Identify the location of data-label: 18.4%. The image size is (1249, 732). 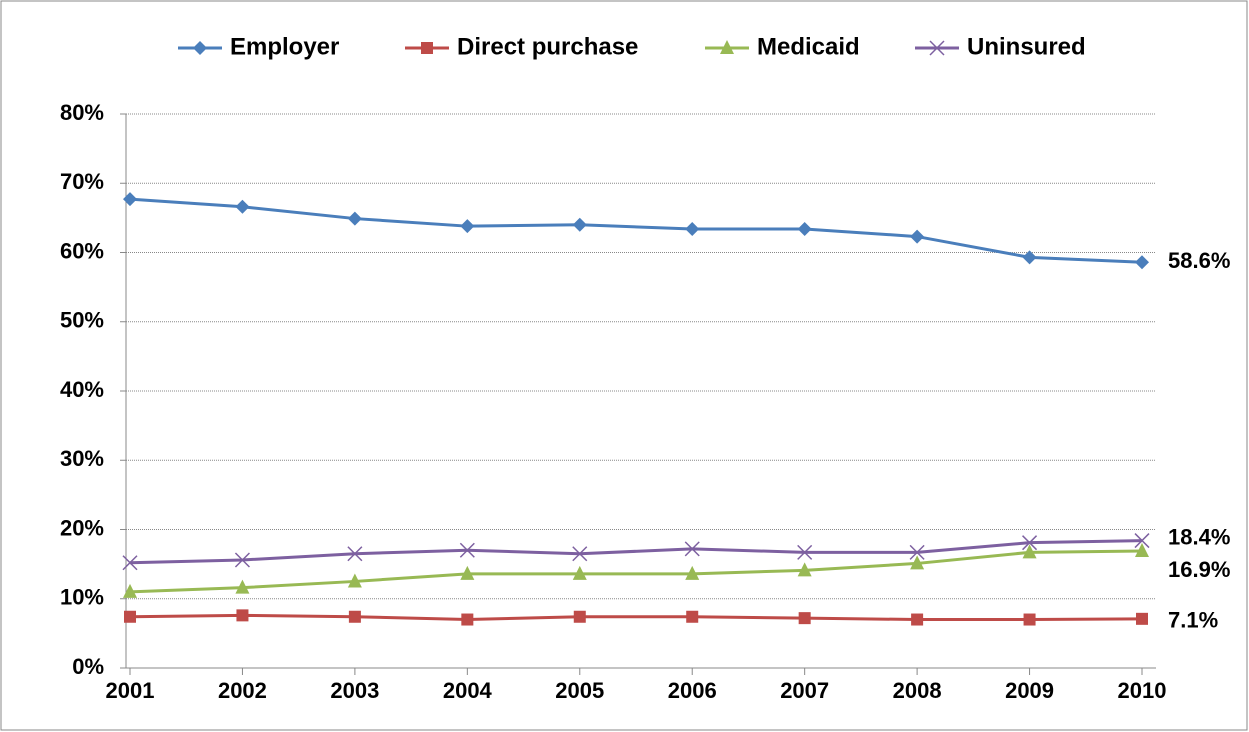
(1199, 536).